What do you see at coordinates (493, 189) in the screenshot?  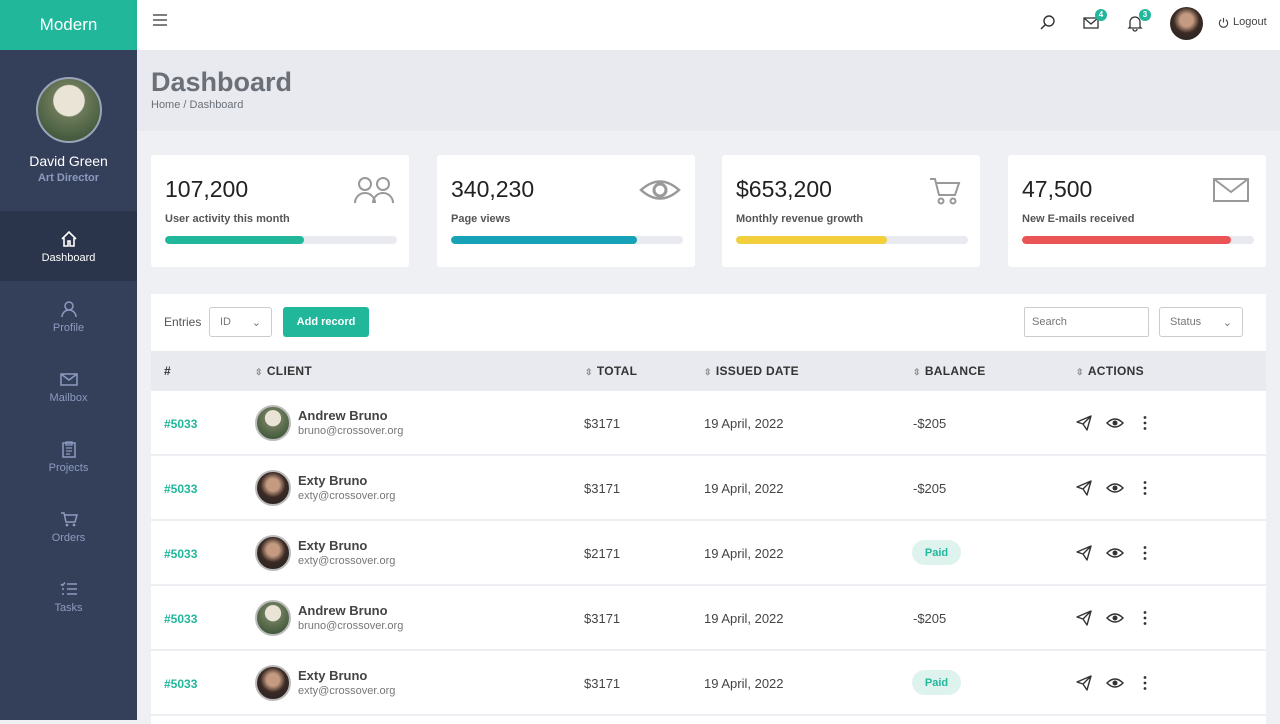 I see `stat-value: 340,230` at bounding box center [493, 189].